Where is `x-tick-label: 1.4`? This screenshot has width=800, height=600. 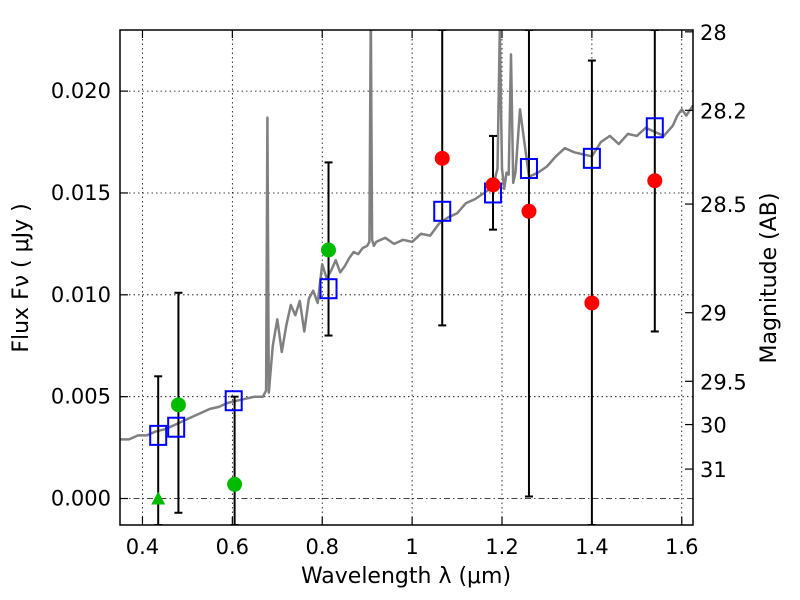 x-tick-label: 1.4 is located at coordinates (591, 547).